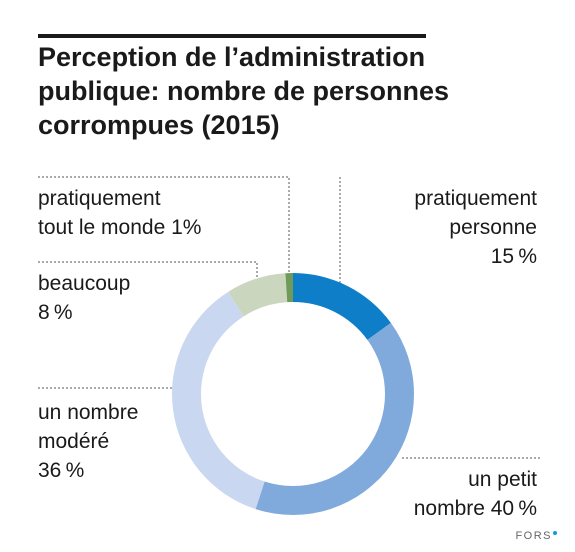 Image resolution: width=575 pixels, height=552 pixels. What do you see at coordinates (335, 418) in the screenshot?
I see `donut-slice-un-petit-nombre` at bounding box center [335, 418].